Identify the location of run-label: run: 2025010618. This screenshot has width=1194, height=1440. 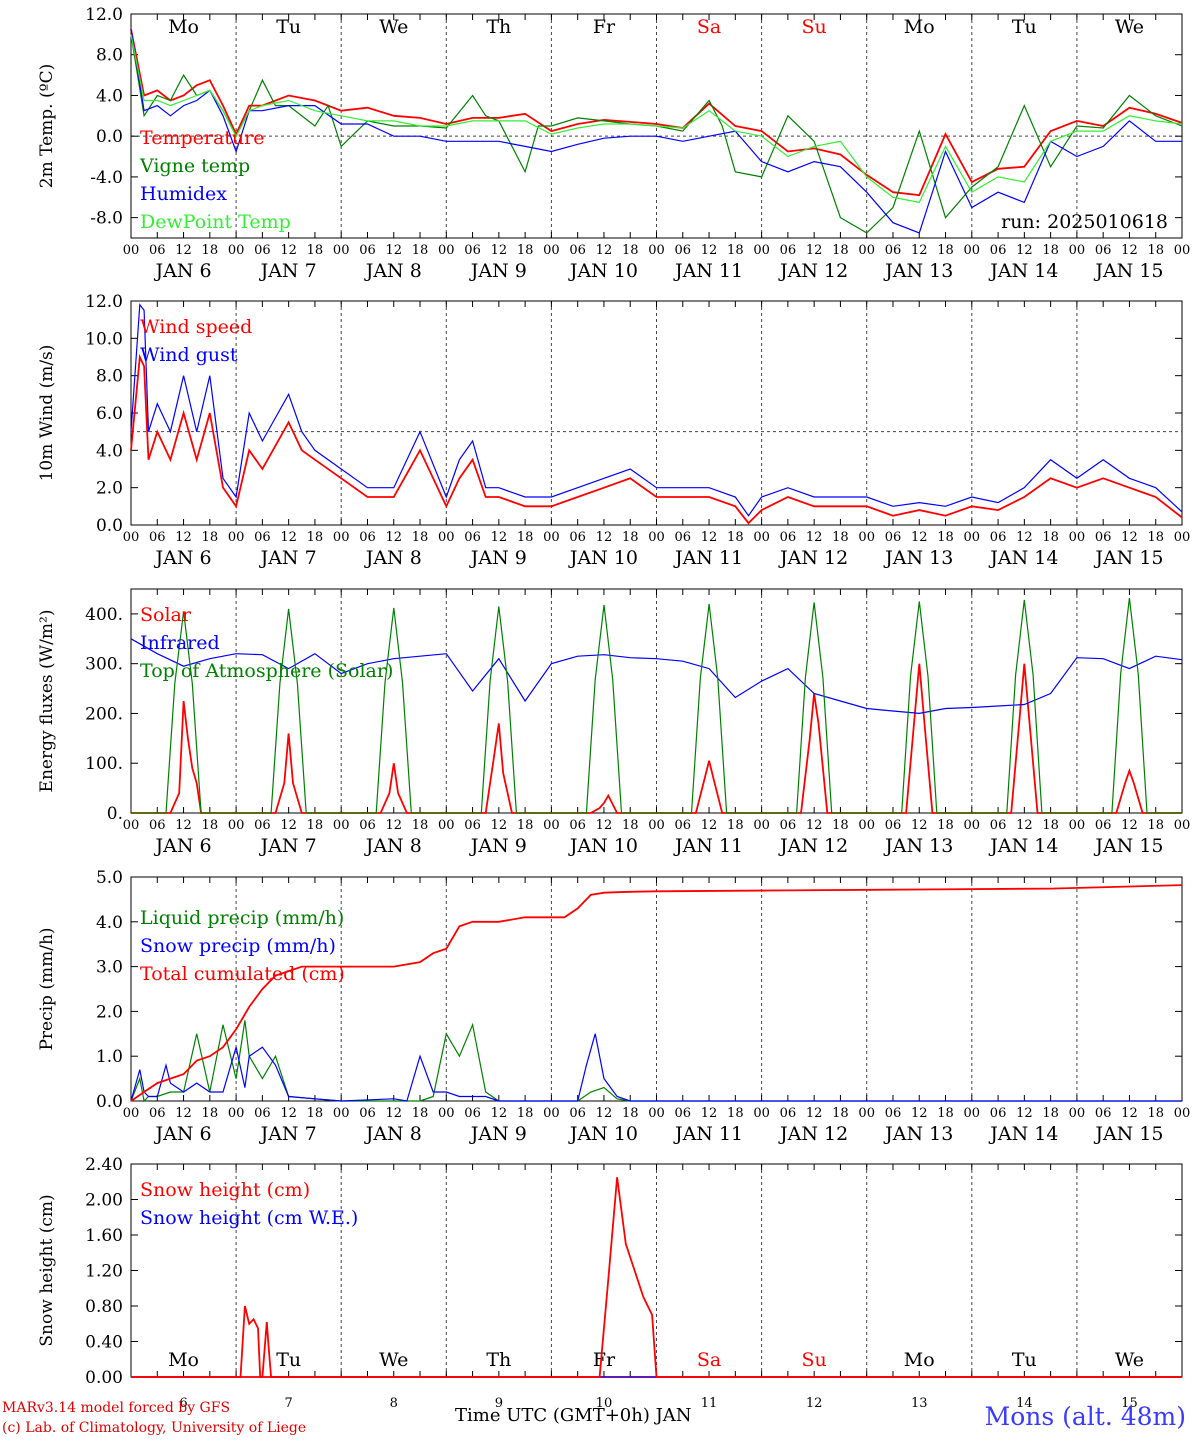
(1084, 222).